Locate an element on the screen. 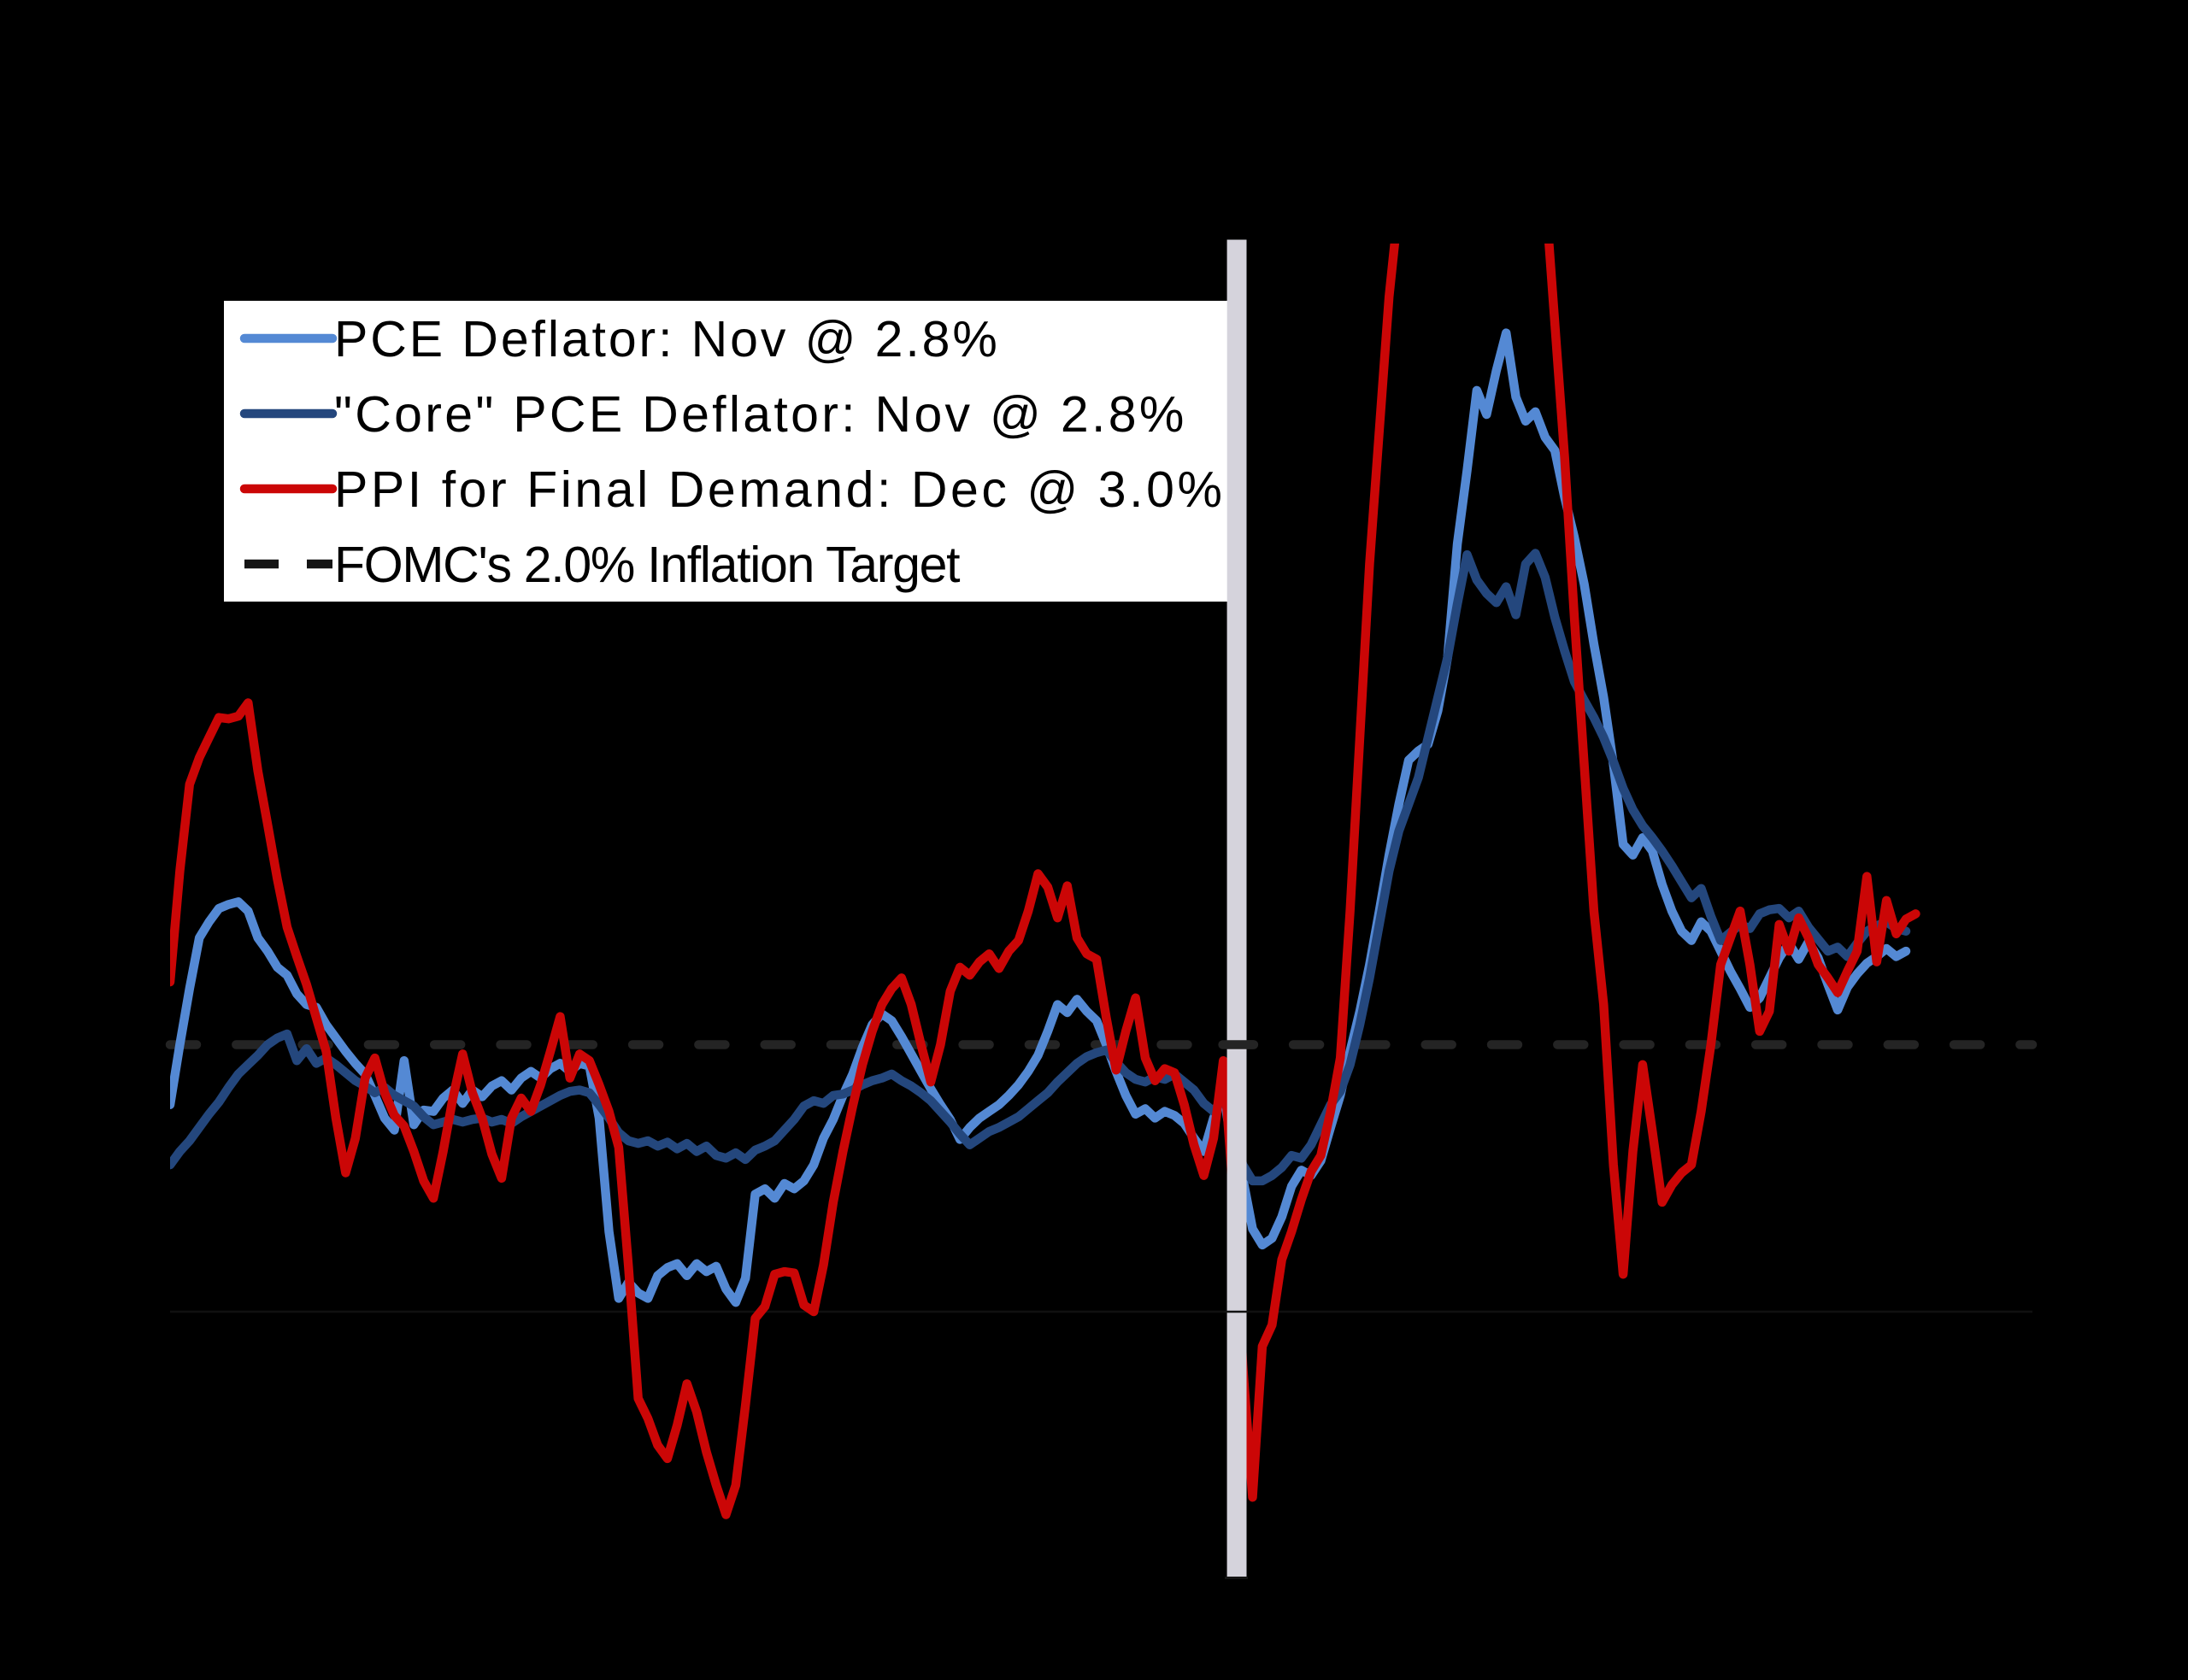 The width and height of the screenshot is (2188, 1680). svg-text: 2017 is located at coordinates (872, 1628).